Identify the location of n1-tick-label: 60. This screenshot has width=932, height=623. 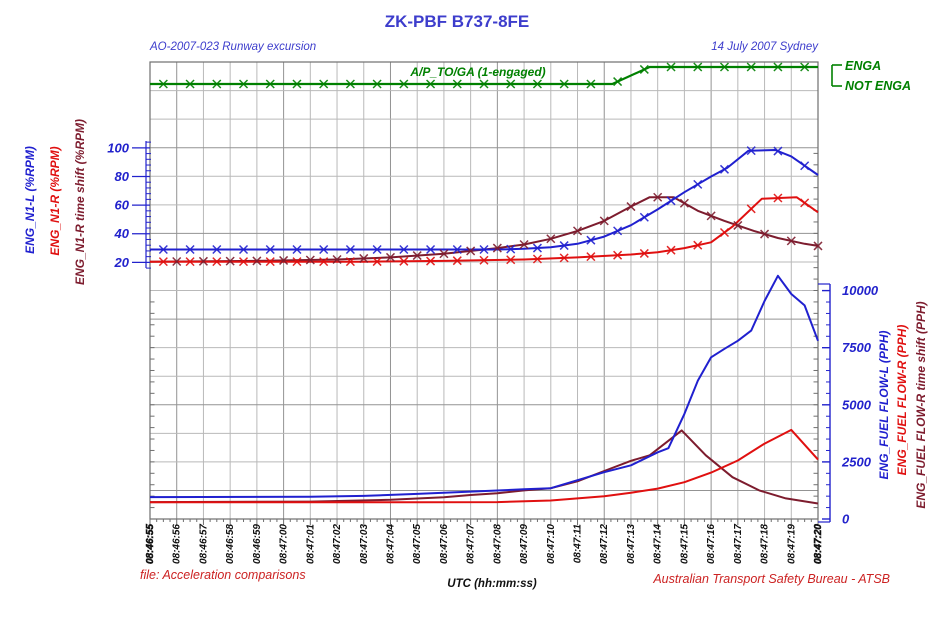
(122, 205).